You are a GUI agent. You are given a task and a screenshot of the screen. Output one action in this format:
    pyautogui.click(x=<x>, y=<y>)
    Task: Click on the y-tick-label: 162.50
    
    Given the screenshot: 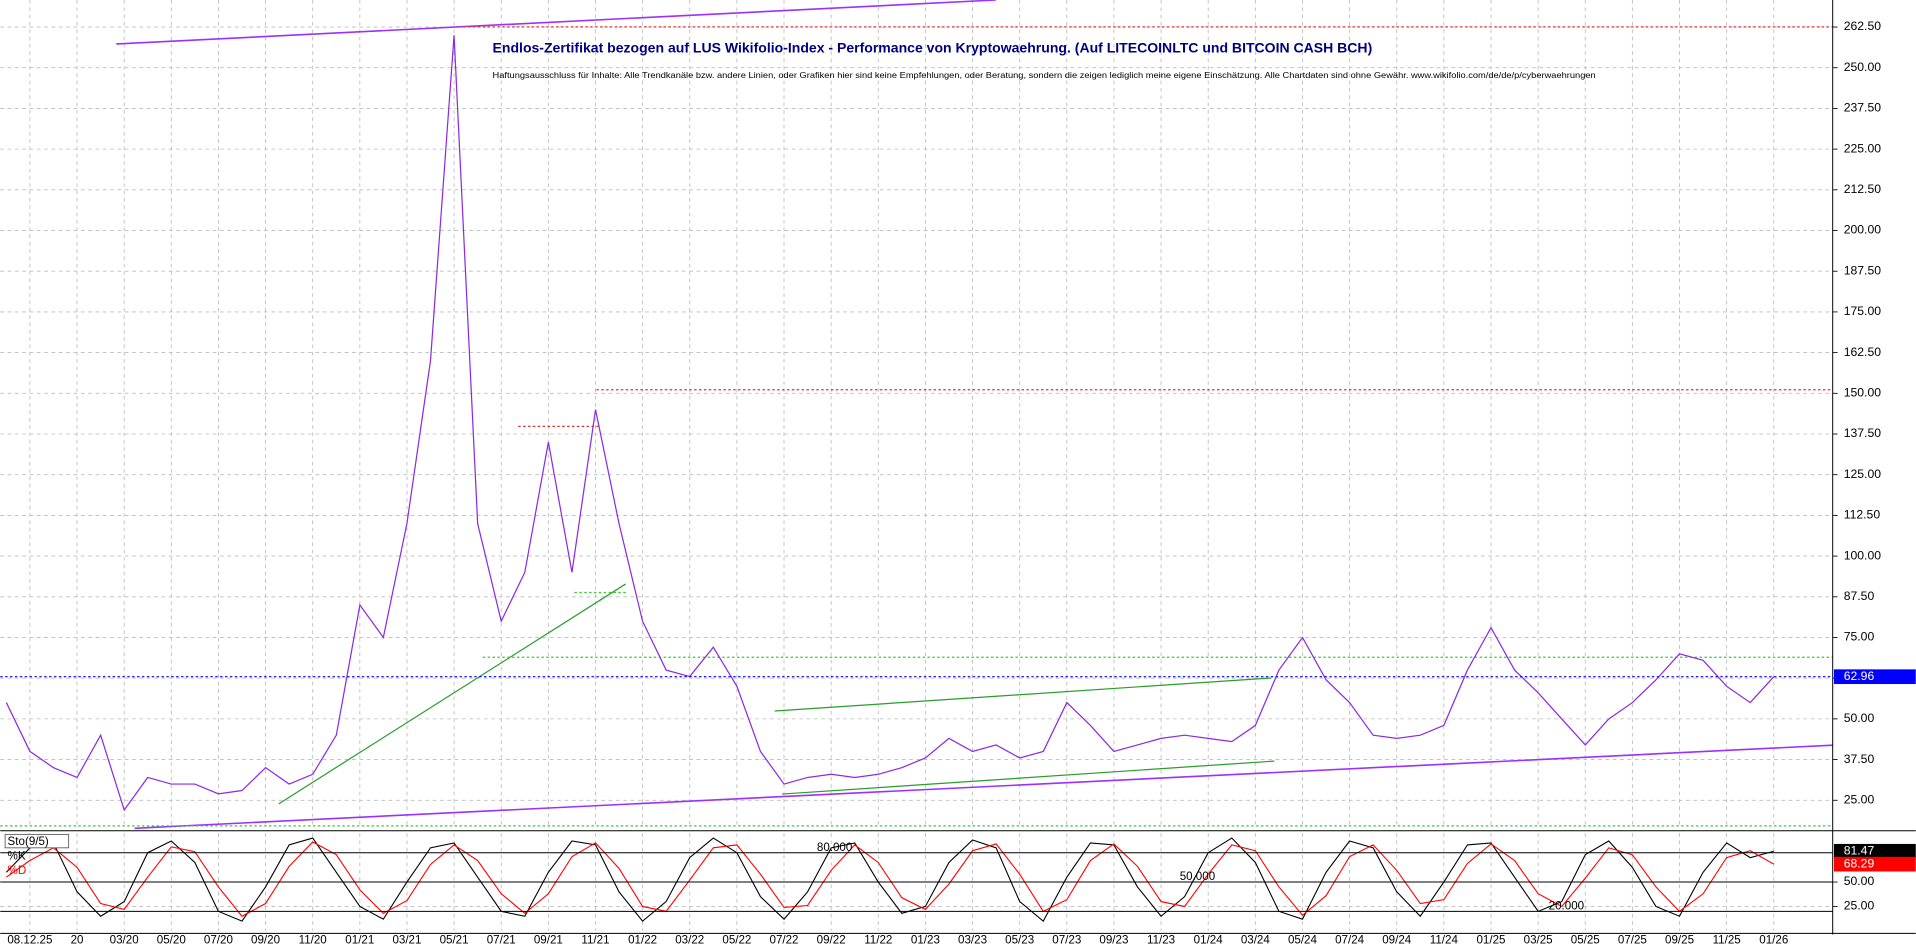 What is the action you would take?
    pyautogui.click(x=1863, y=352)
    